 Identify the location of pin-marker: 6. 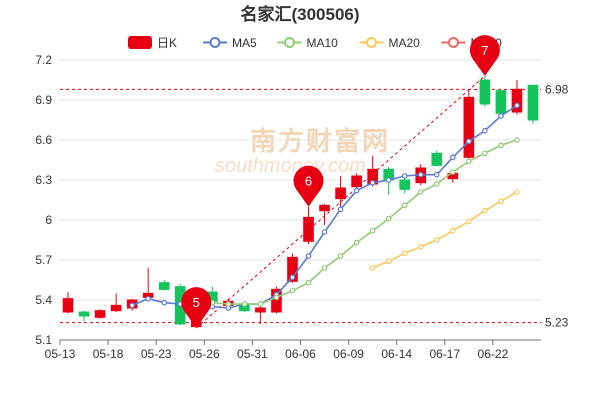
(308, 186).